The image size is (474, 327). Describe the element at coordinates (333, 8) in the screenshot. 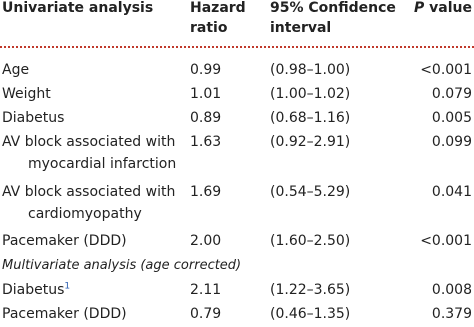

I see `header-ci: 95% Confidence` at that location.